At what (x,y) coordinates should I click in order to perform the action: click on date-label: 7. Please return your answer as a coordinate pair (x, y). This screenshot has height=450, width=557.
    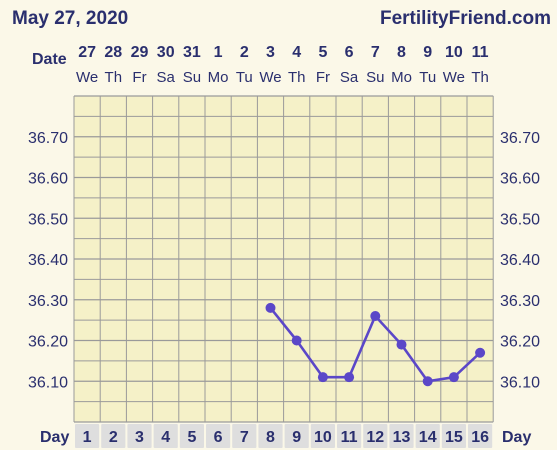
    Looking at the image, I should click on (375, 52).